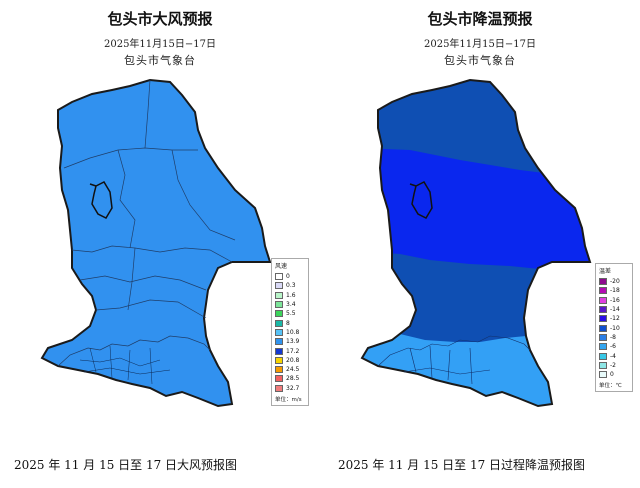  I want to click on wind-urban-roads, so click(125, 365).